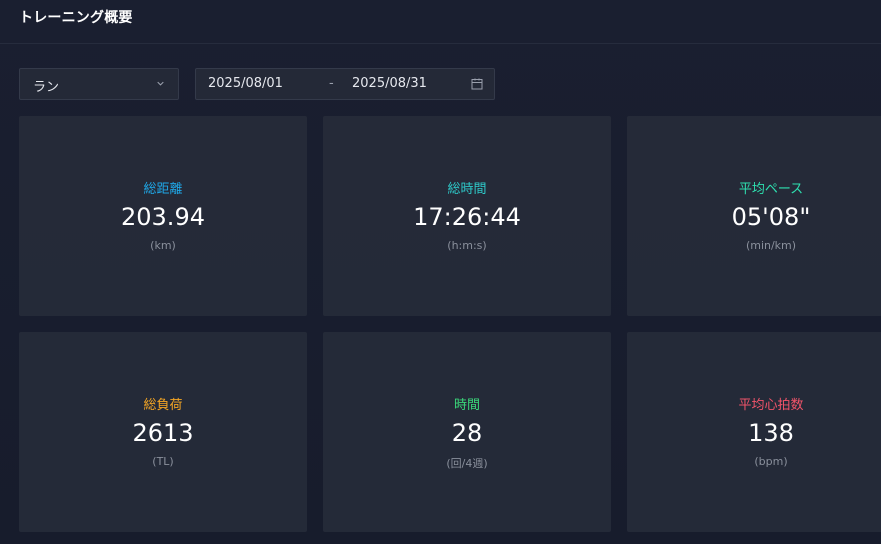 The image size is (881, 544). I want to click on average-pace-card: 平均ペース 05'08" (min/km), so click(754, 216).